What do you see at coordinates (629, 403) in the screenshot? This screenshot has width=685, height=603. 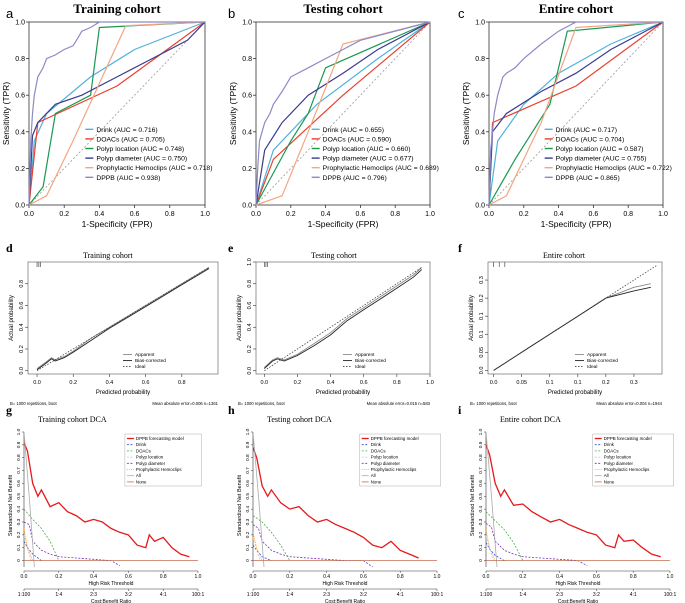 I see `footnote-right: Mean absolute error=0.004 n=1944` at bounding box center [629, 403].